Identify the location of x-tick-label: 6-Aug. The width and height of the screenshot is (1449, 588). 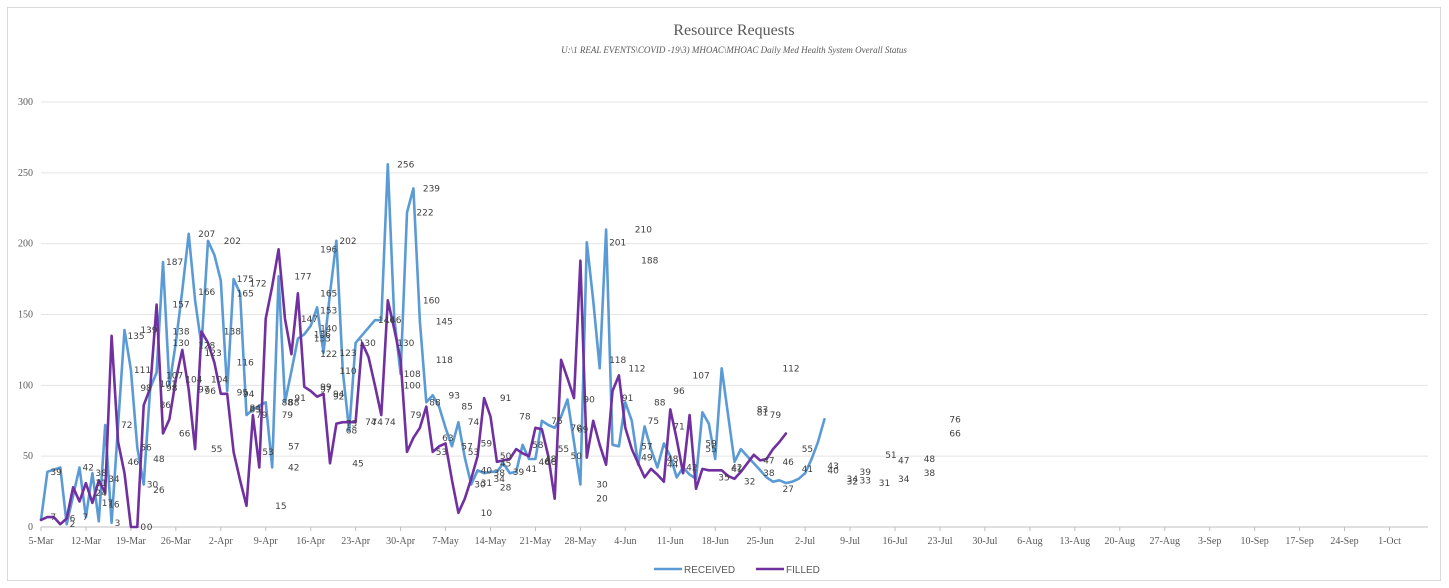
(1030, 541).